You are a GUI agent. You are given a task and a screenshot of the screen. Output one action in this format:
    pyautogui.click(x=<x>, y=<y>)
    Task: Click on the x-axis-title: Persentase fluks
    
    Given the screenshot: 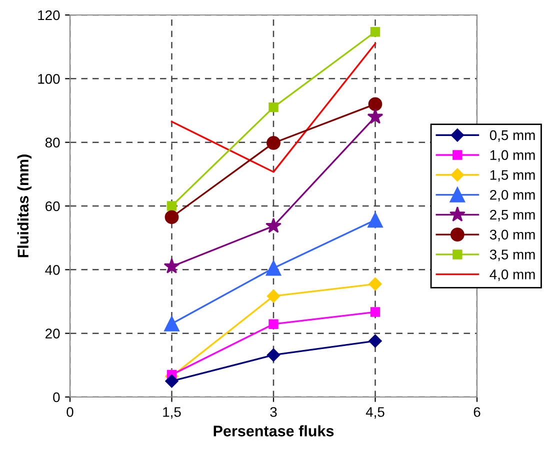 What is the action you would take?
    pyautogui.click(x=274, y=430)
    